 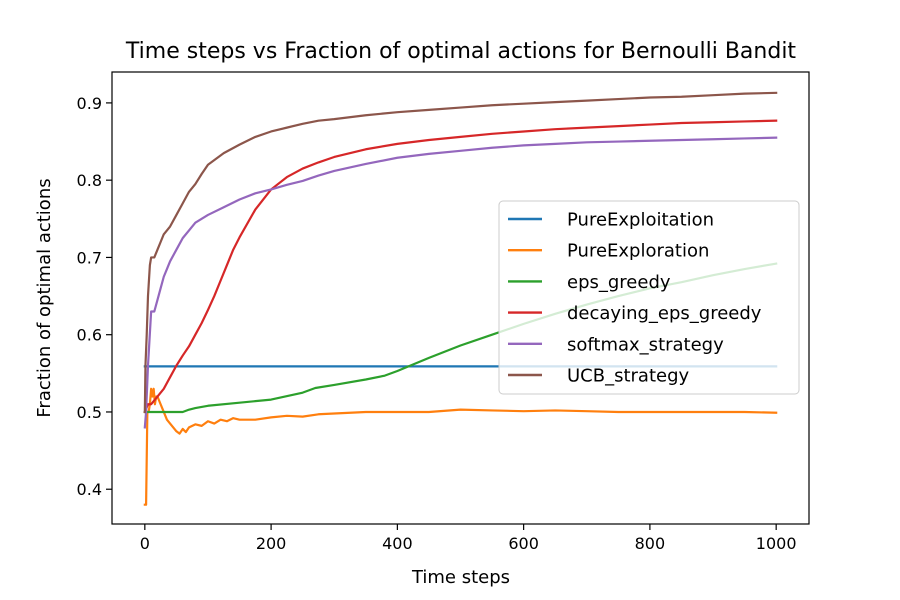 What do you see at coordinates (650, 543) in the screenshot?
I see `x-tick-label: 800` at bounding box center [650, 543].